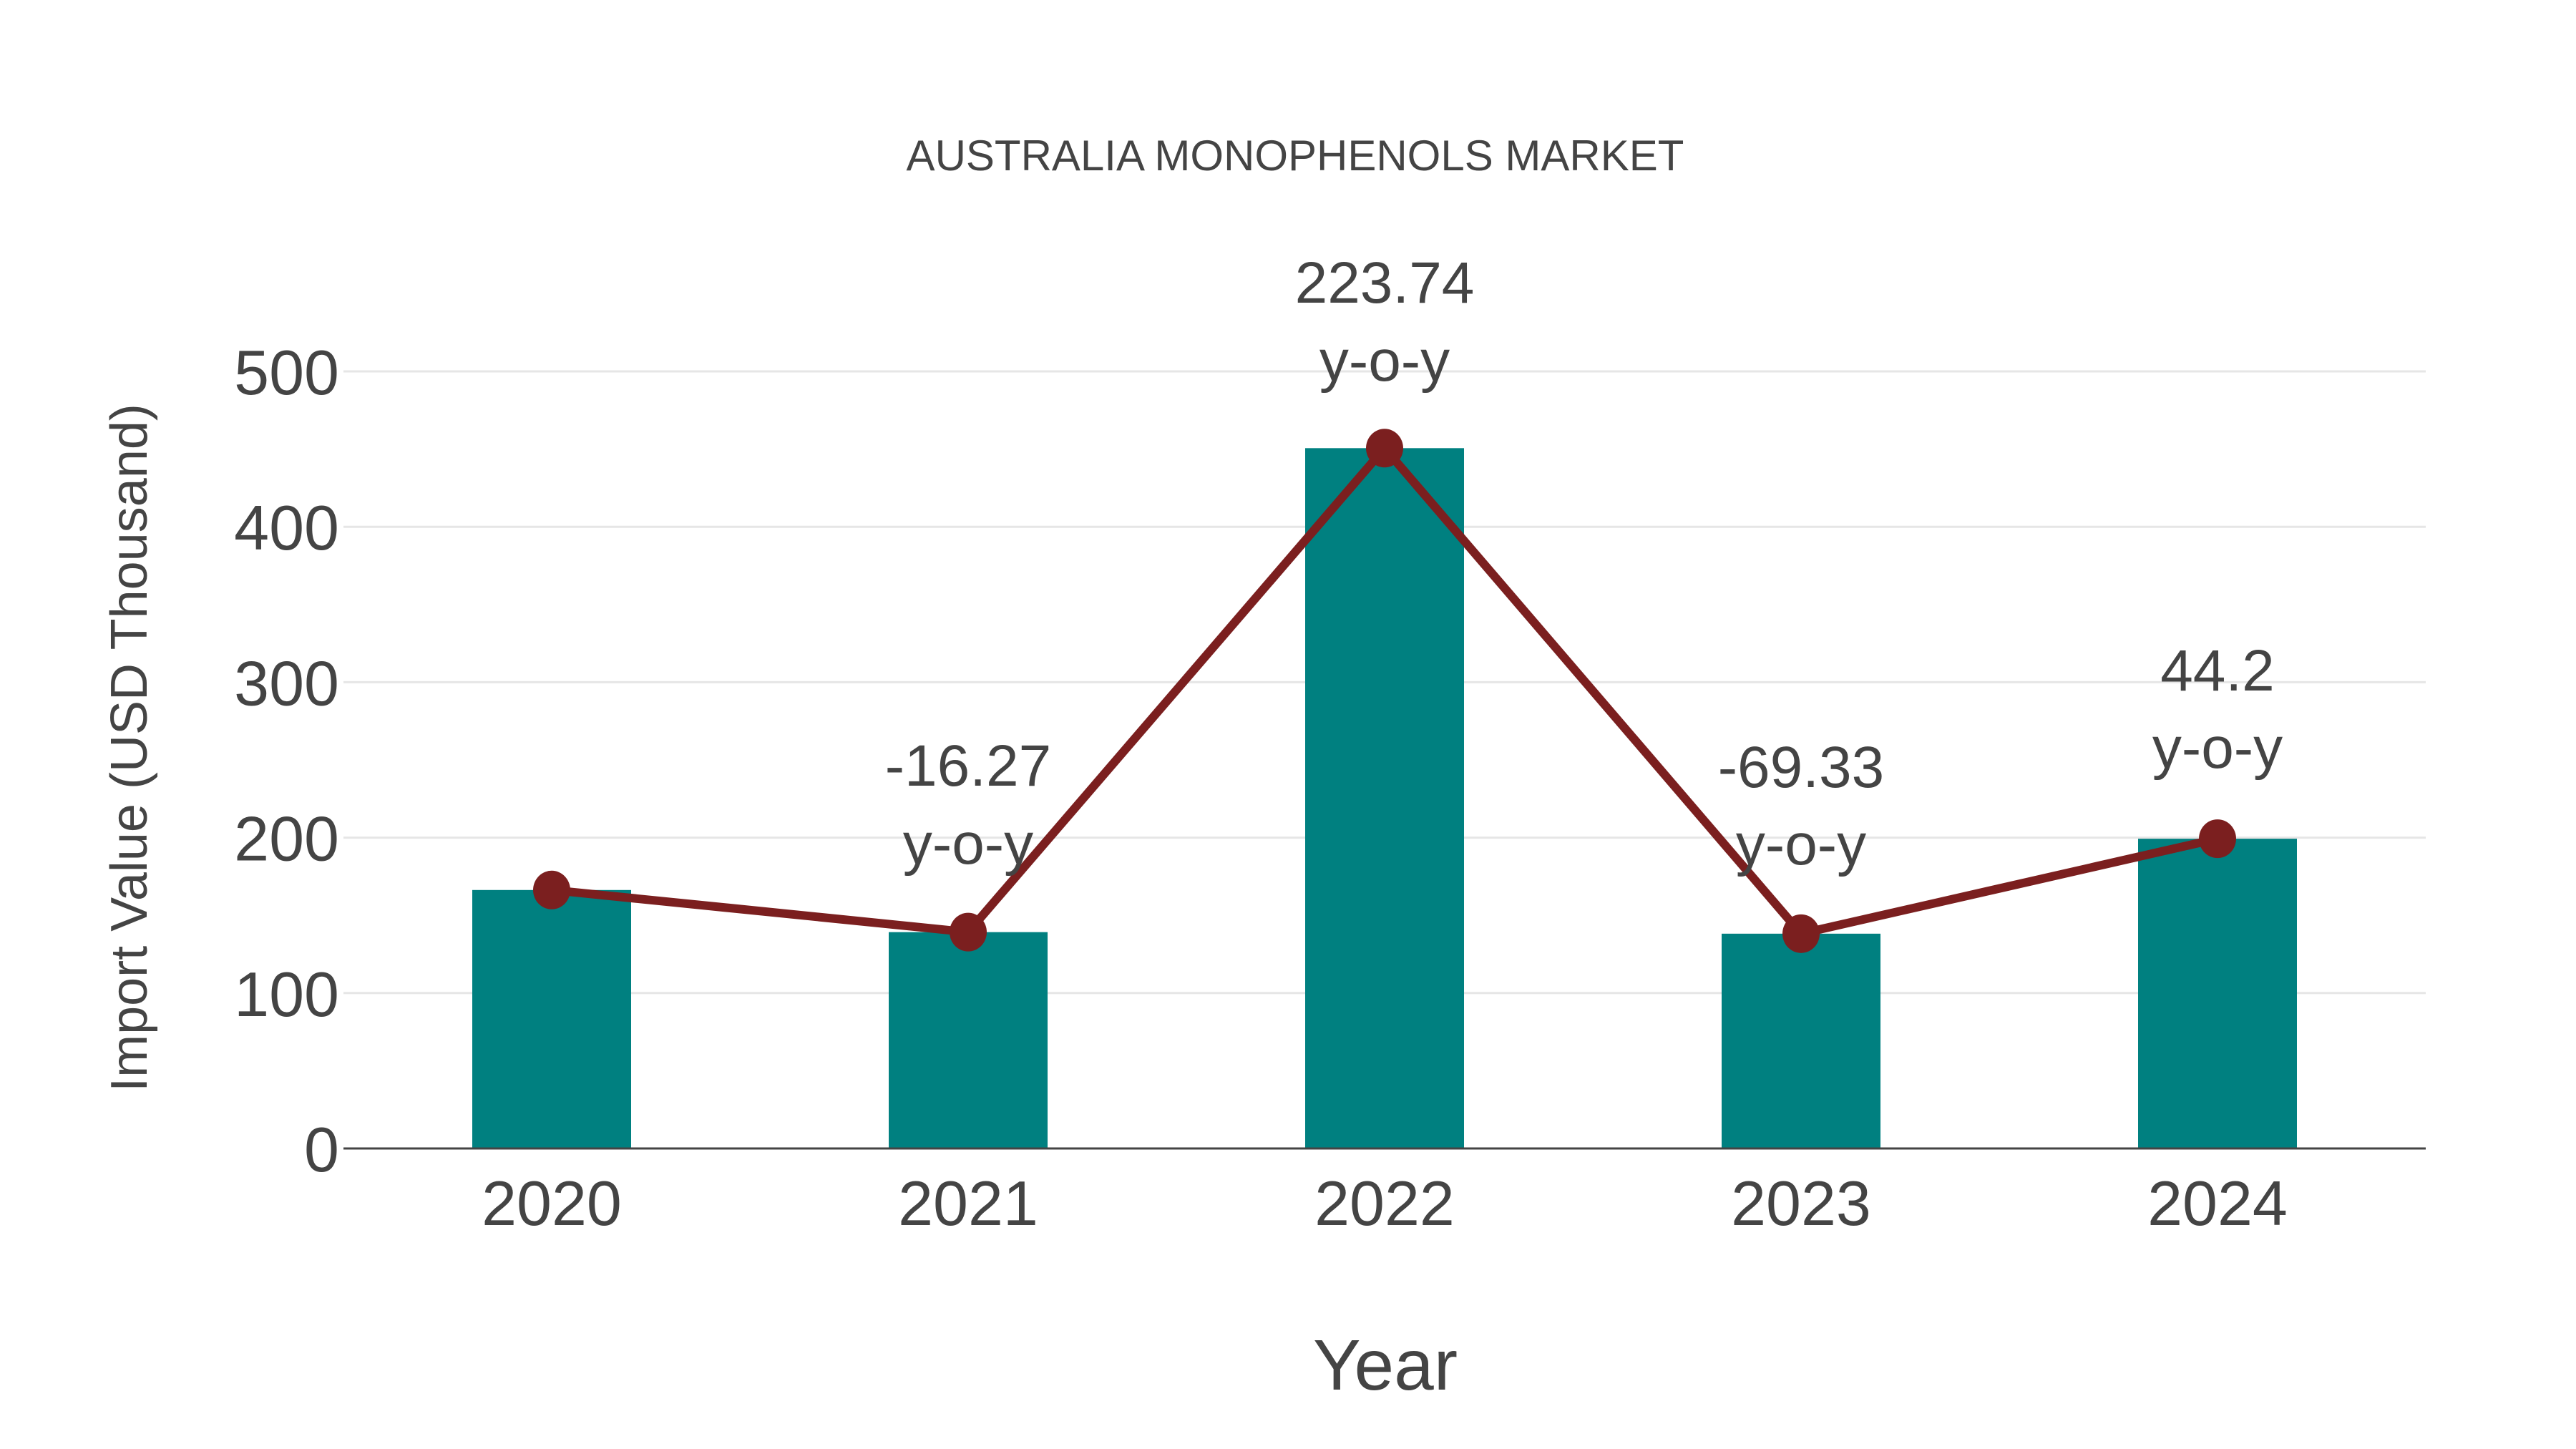 This screenshot has height=1449, width=2576. What do you see at coordinates (2217, 670) in the screenshot?
I see `yoy-value-label: 44.2` at bounding box center [2217, 670].